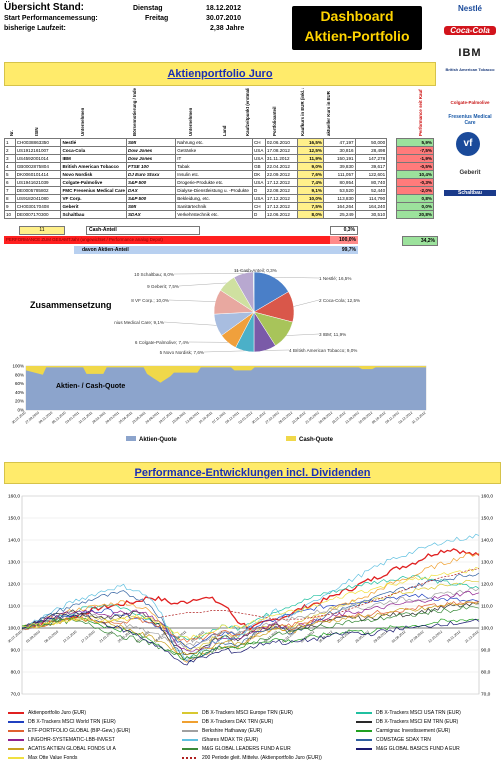 This screenshot has width=501, height=770. I want to click on row-isin: US1941621039, so click(38, 182).